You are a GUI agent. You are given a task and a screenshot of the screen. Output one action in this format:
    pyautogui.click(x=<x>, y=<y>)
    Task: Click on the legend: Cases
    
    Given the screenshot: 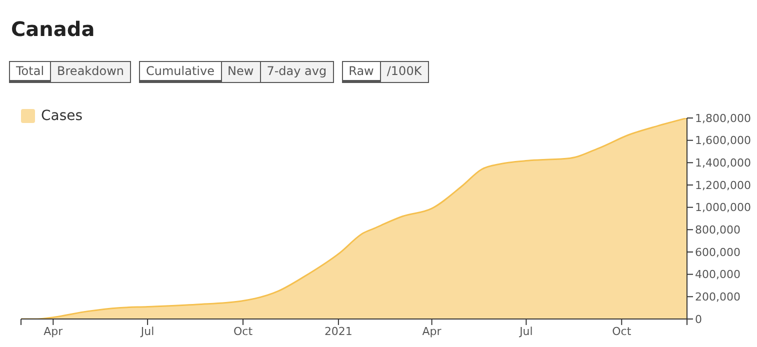 What is the action you would take?
    pyautogui.click(x=52, y=116)
    